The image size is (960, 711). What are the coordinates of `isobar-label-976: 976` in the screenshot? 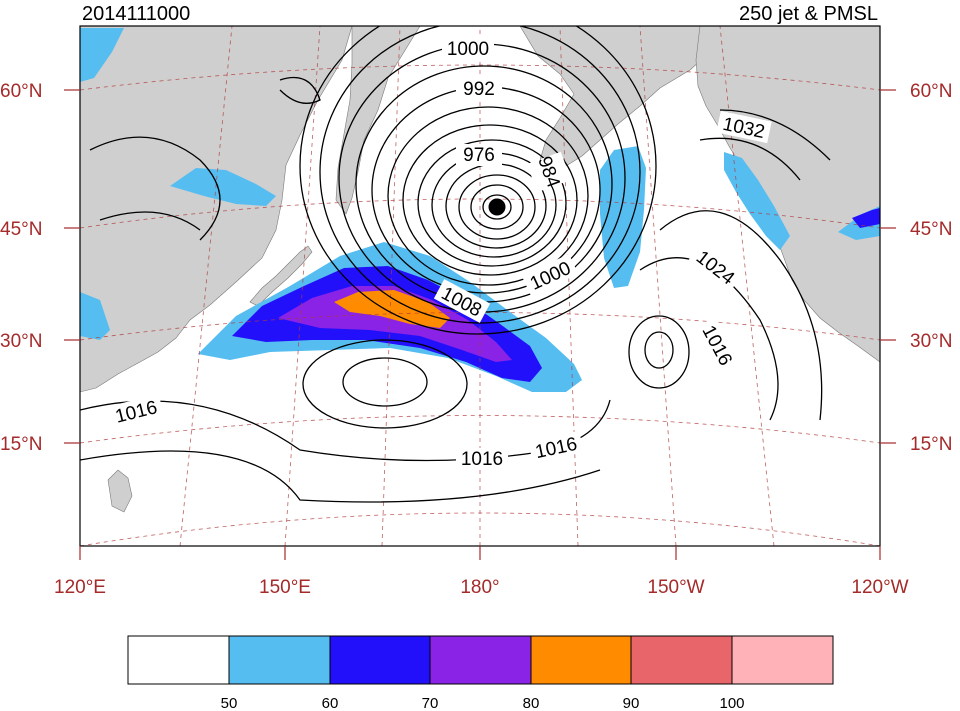 It's located at (479, 155).